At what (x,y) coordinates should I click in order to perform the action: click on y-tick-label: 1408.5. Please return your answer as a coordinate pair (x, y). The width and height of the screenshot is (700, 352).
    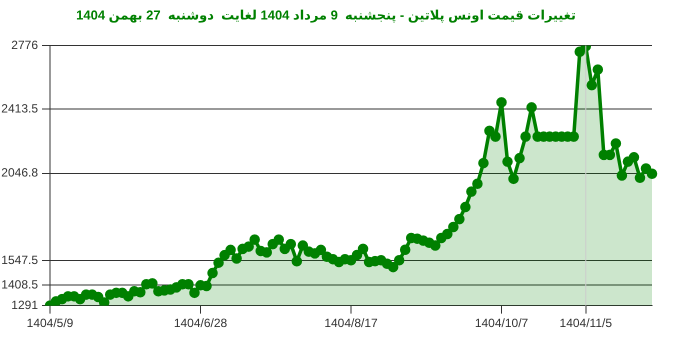
    Looking at the image, I should click on (19, 284).